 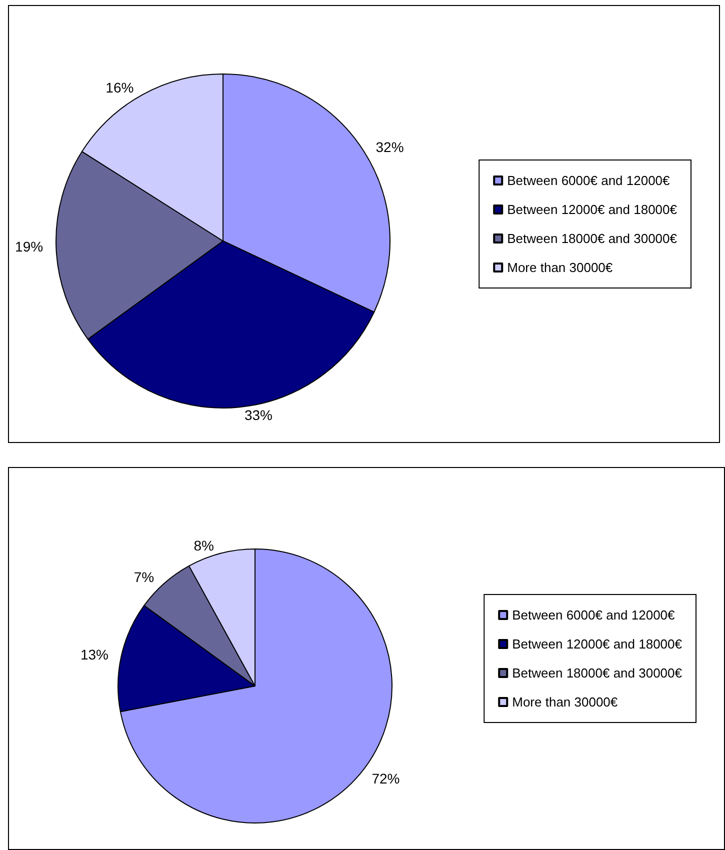 I want to click on data-label: 72%, so click(x=386, y=778).